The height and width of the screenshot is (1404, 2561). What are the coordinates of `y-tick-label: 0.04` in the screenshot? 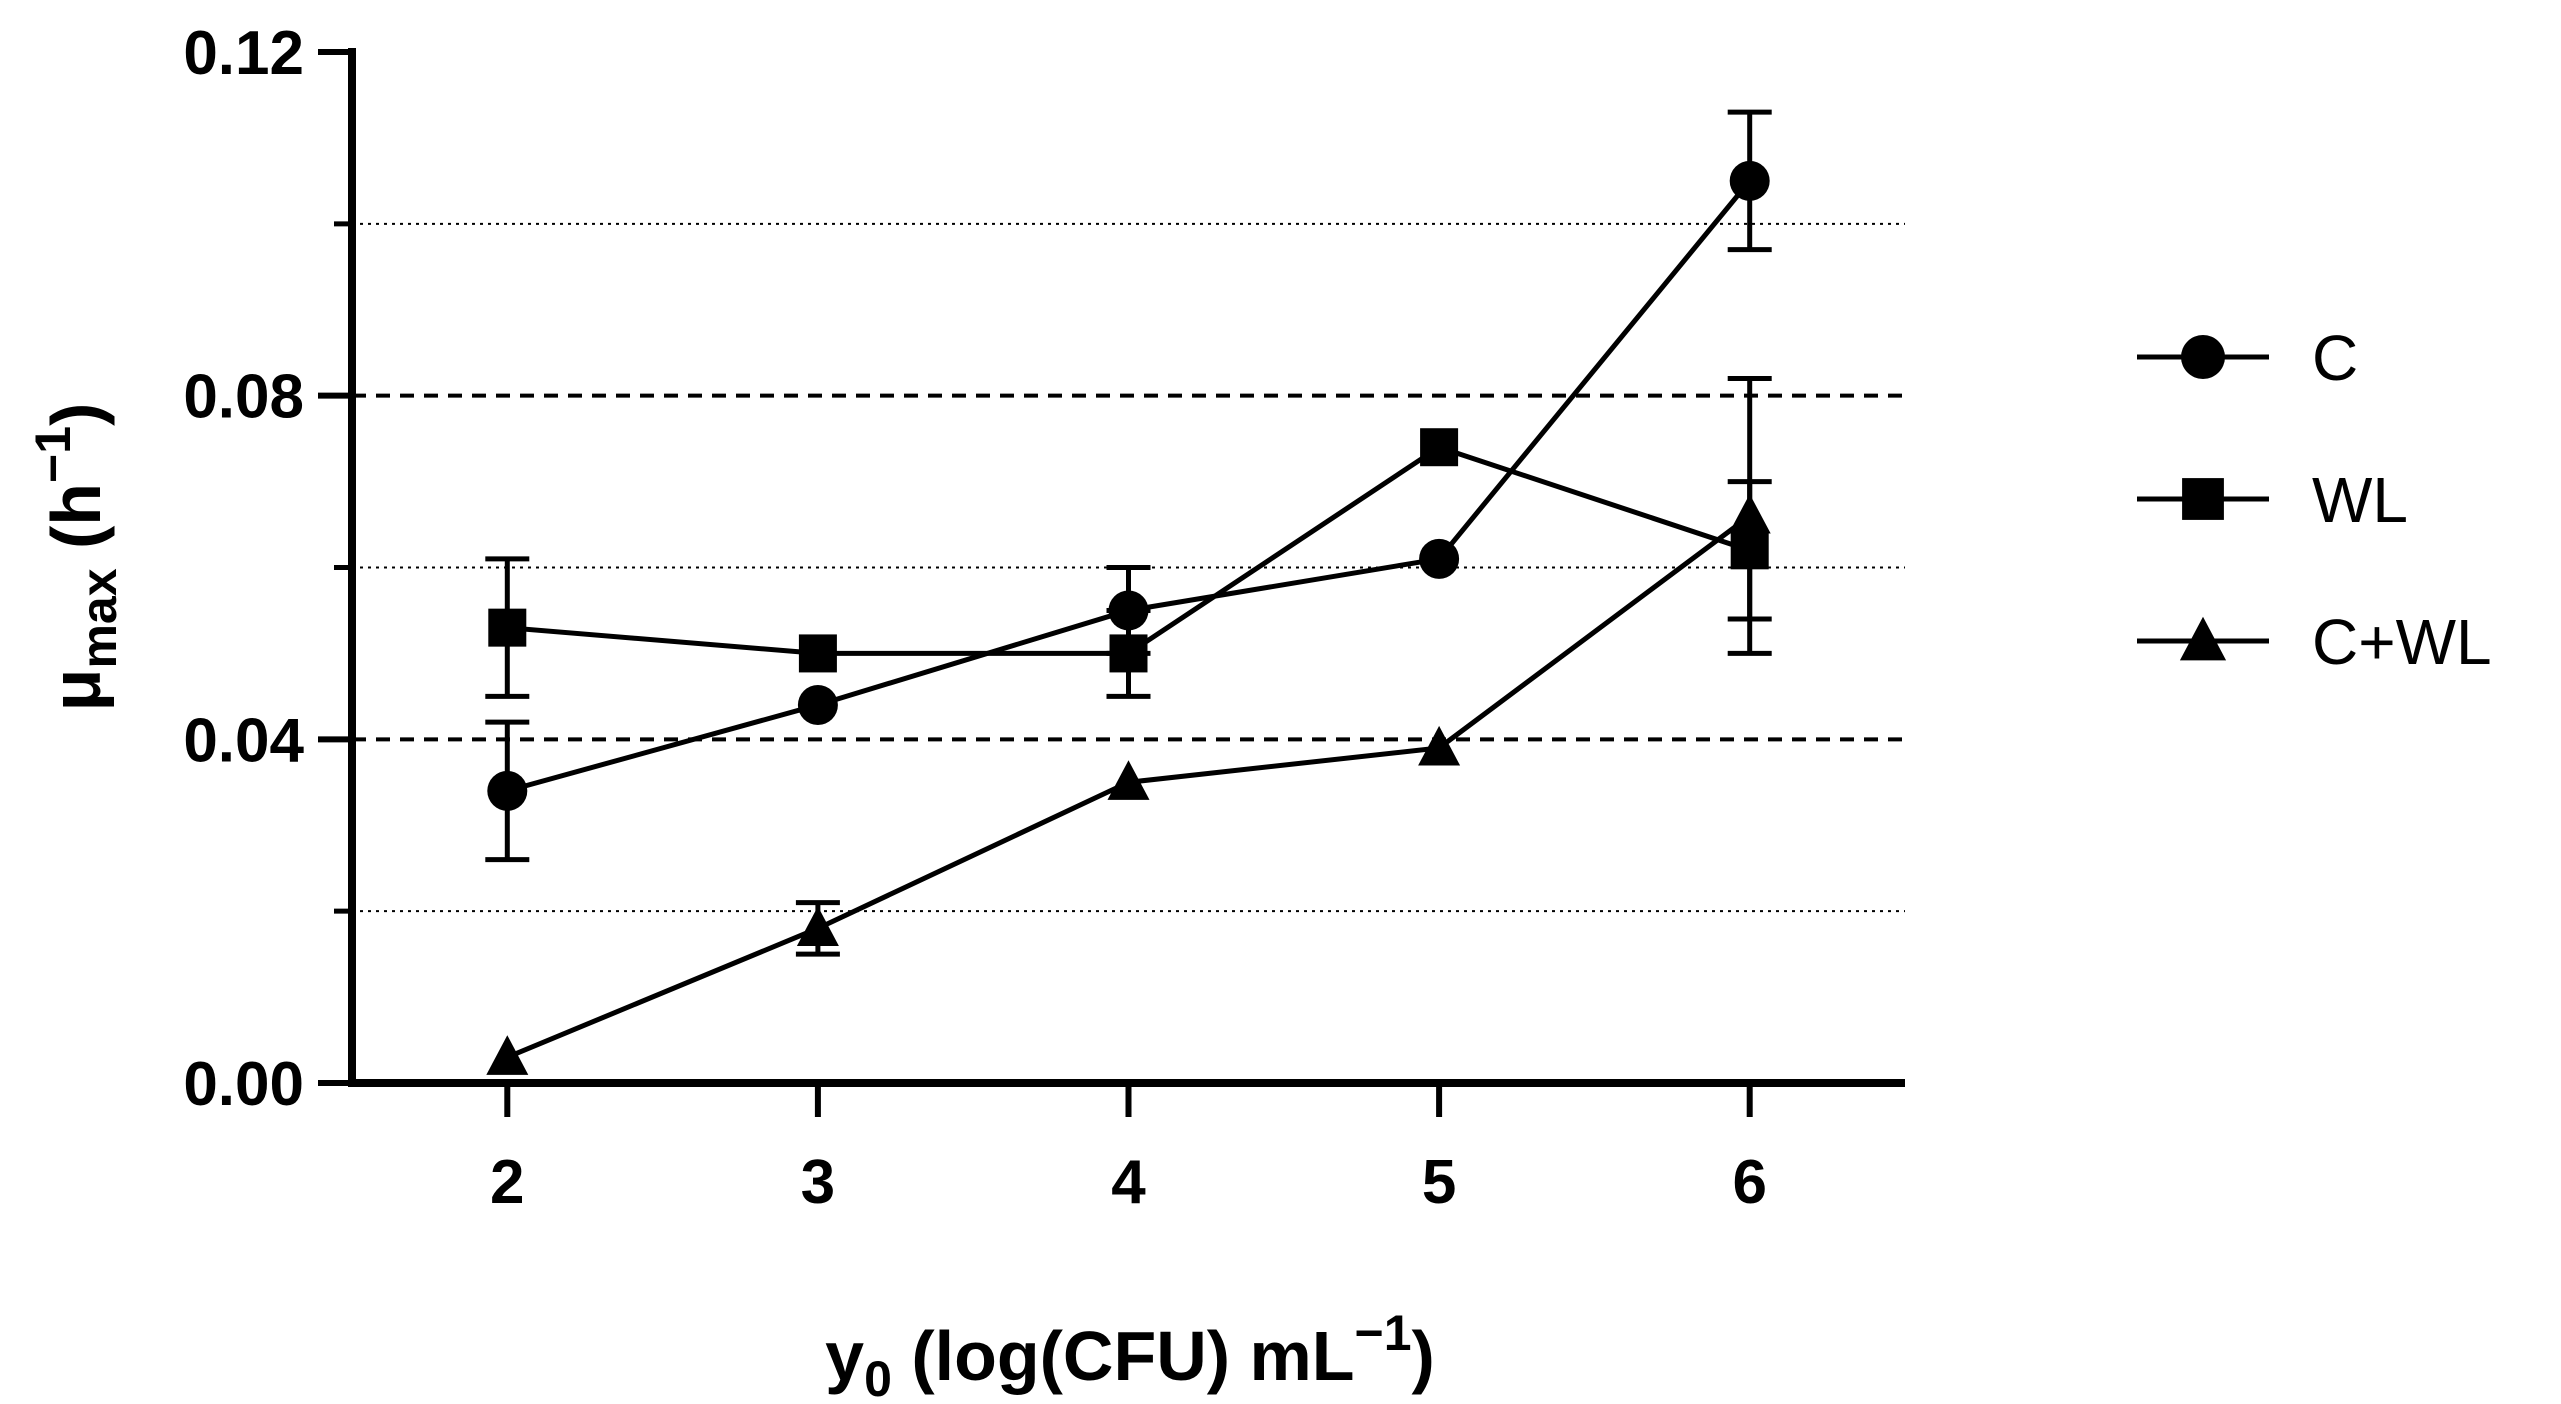 It's located at (243, 740).